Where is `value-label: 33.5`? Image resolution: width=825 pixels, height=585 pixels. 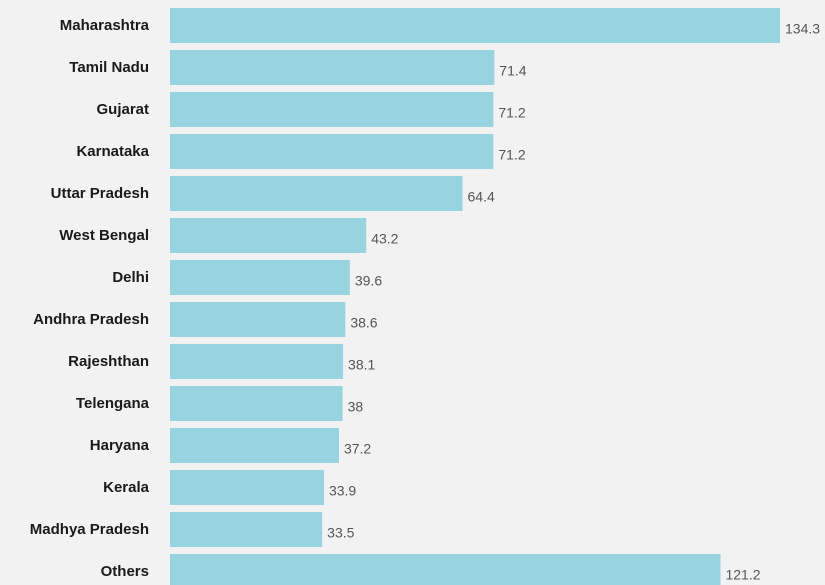 value-label: 33.5 is located at coordinates (340, 533).